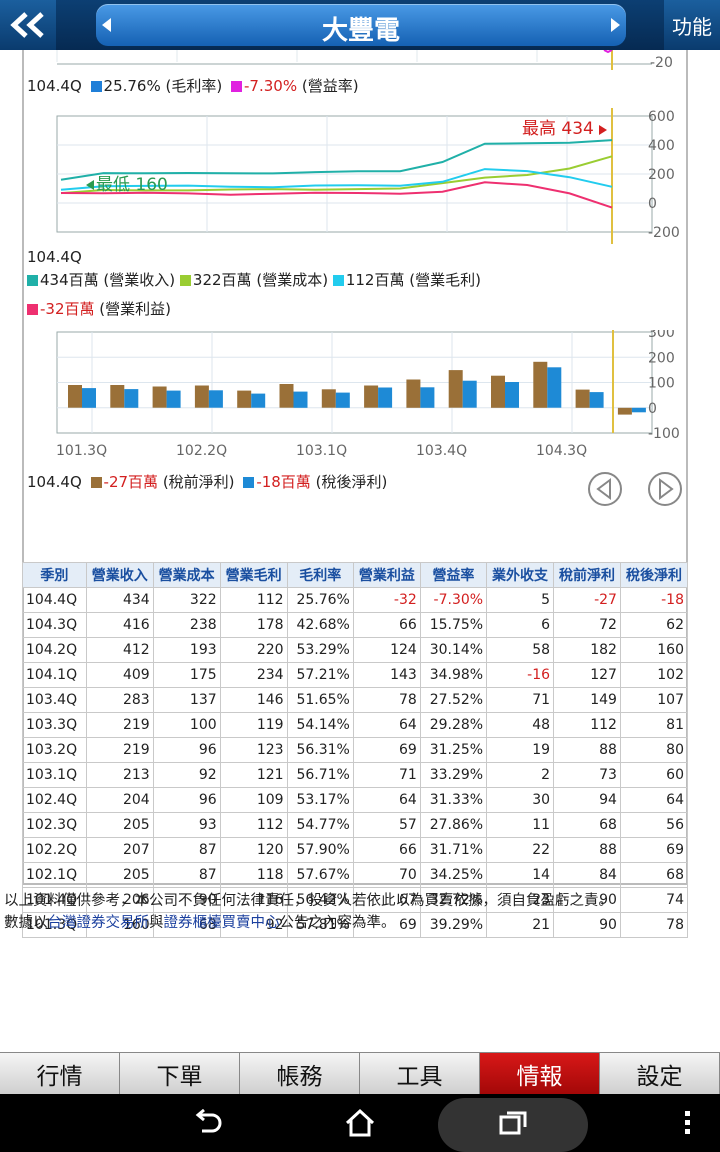 This screenshot has height=1152, width=720. What do you see at coordinates (54, 650) in the screenshot?
I see `table-cell: 104.2Q` at bounding box center [54, 650].